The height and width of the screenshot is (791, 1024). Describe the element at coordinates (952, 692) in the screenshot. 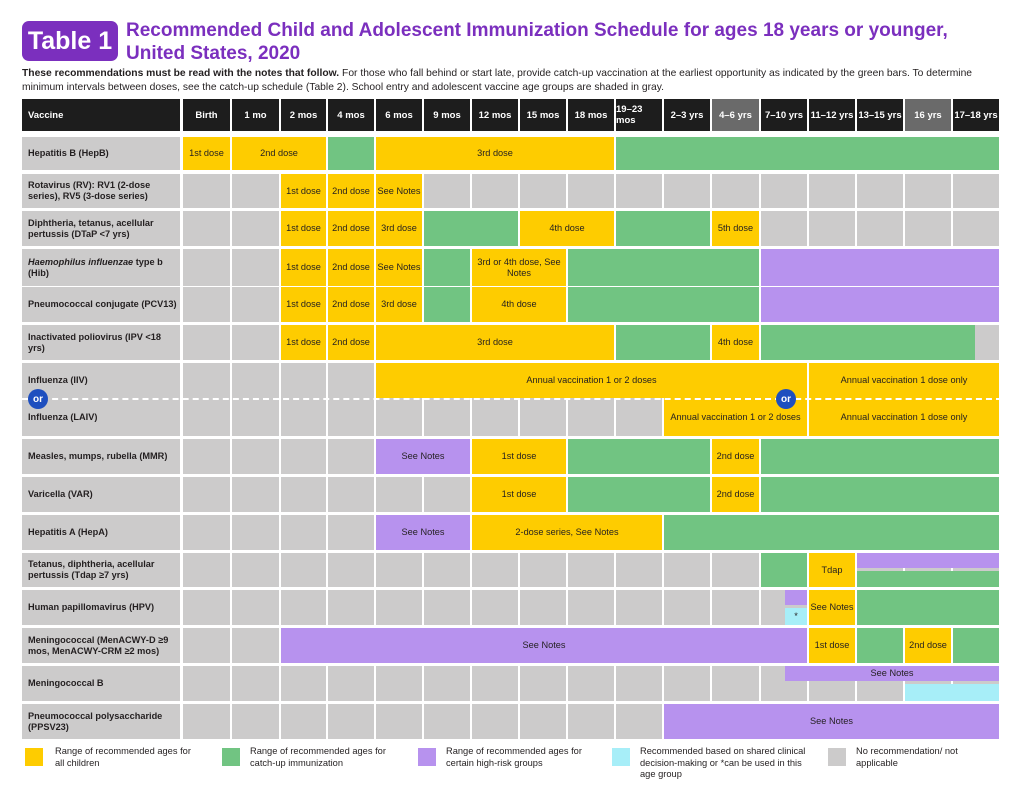

I see `shared-decision-cell-cyan` at that location.